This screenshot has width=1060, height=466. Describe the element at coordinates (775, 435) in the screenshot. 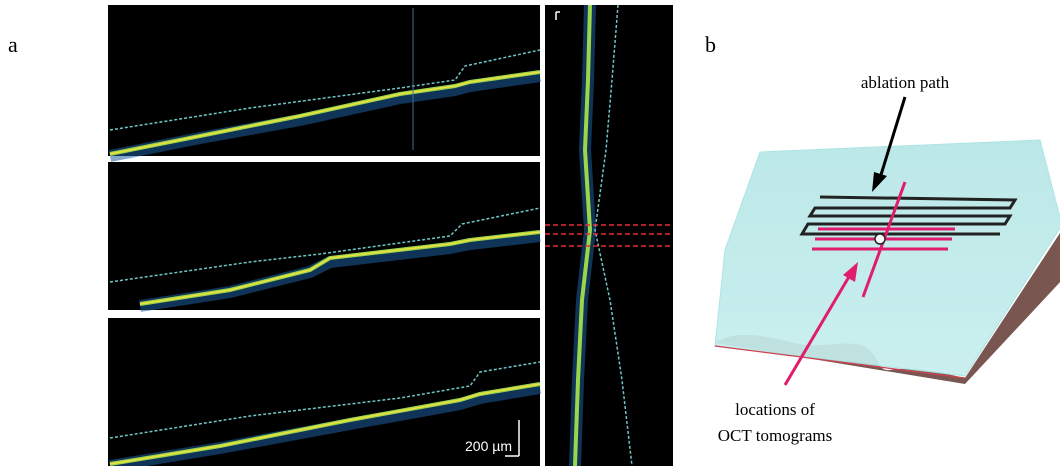

I see `caption: OCT tomograms` at that location.